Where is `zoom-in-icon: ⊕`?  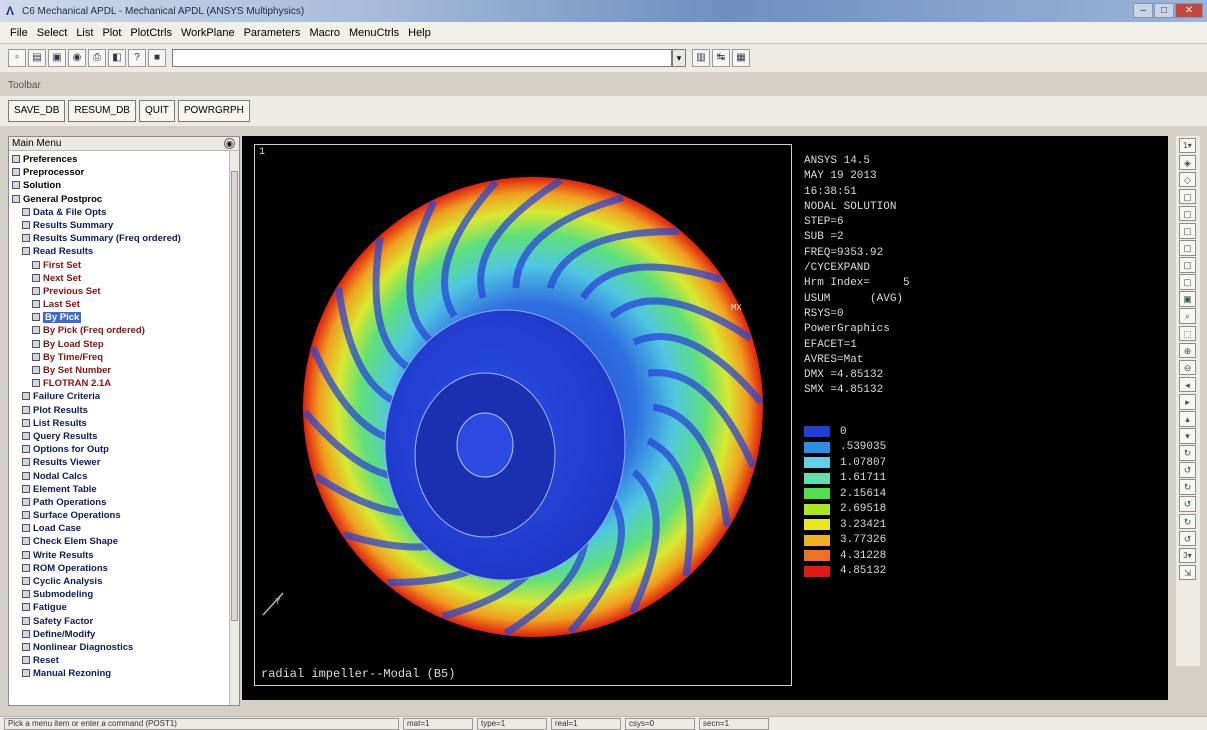
zoom-in-icon: ⊕ is located at coordinates (1187, 350).